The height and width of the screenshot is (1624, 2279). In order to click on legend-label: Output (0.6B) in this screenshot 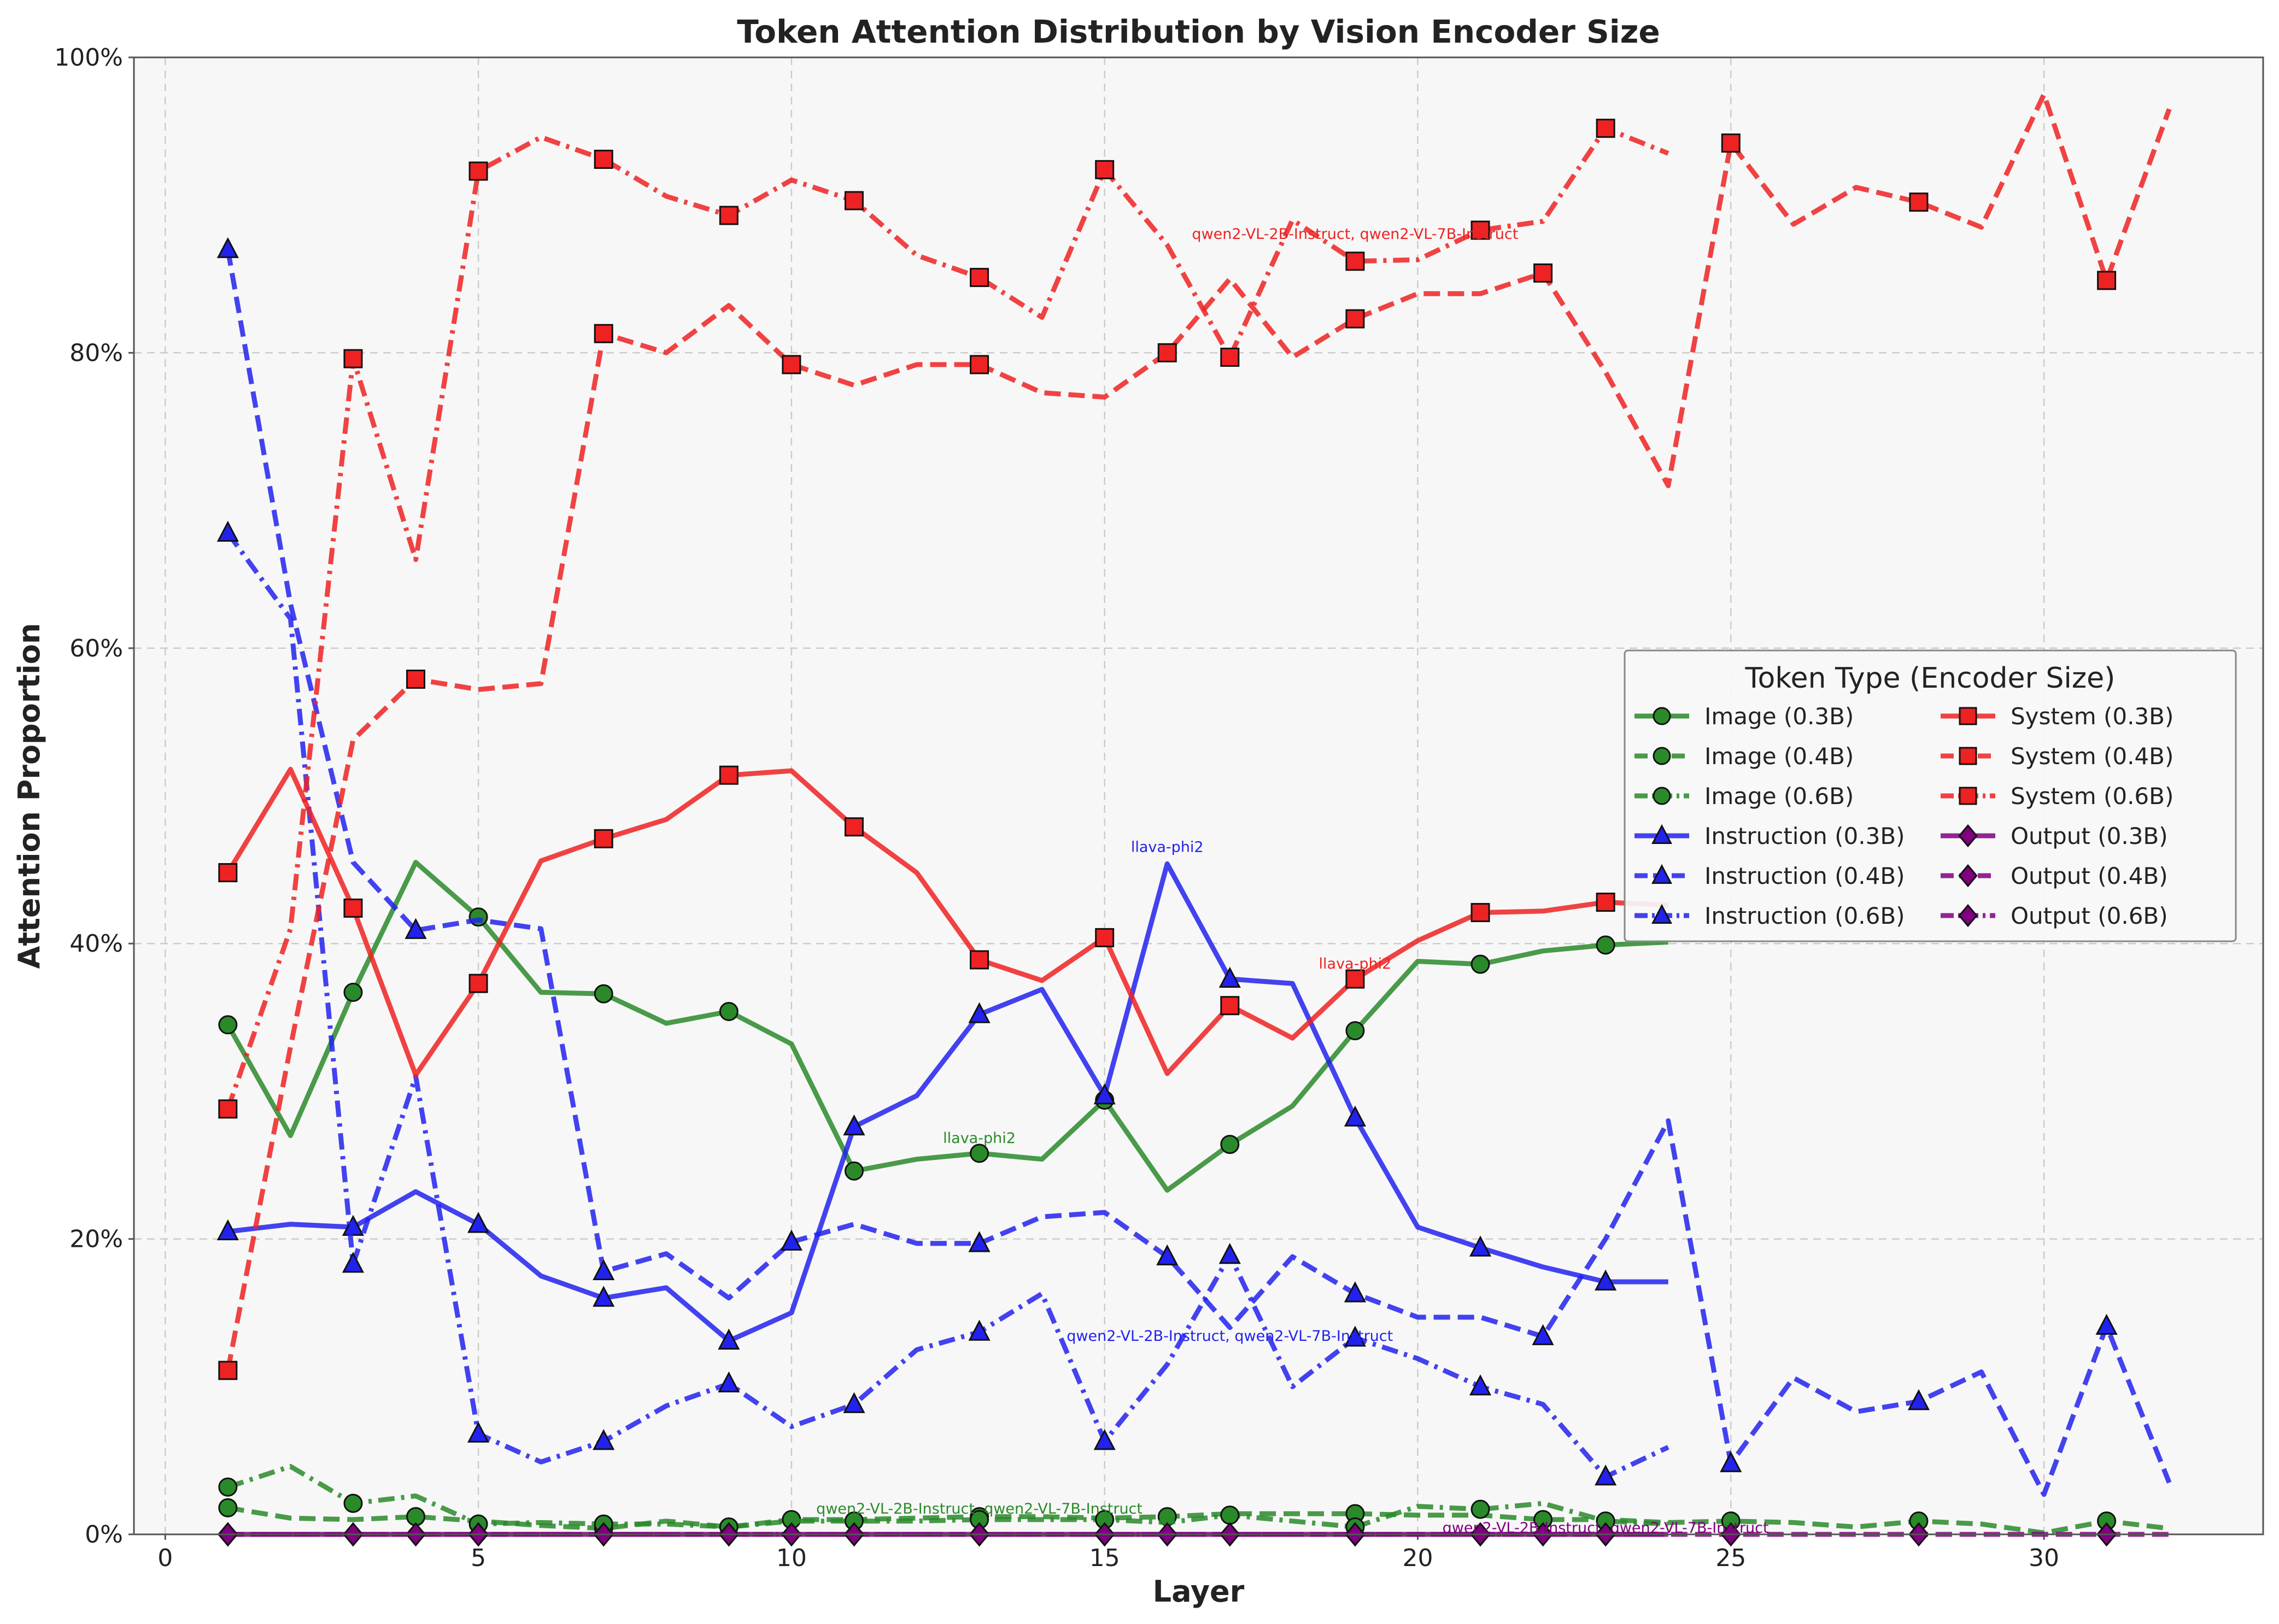, I will do `click(2089, 915)`.